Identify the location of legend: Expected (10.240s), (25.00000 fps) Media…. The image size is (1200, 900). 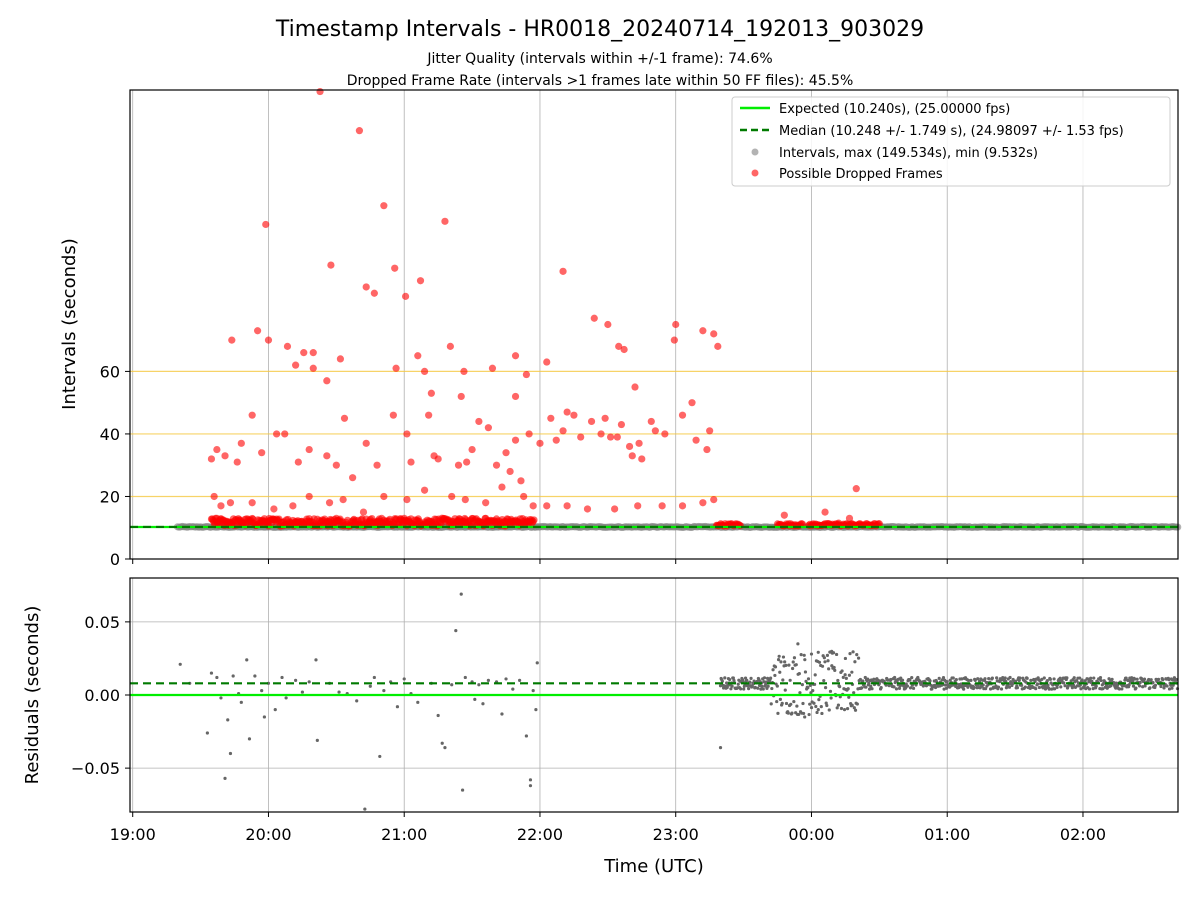
(951, 141).